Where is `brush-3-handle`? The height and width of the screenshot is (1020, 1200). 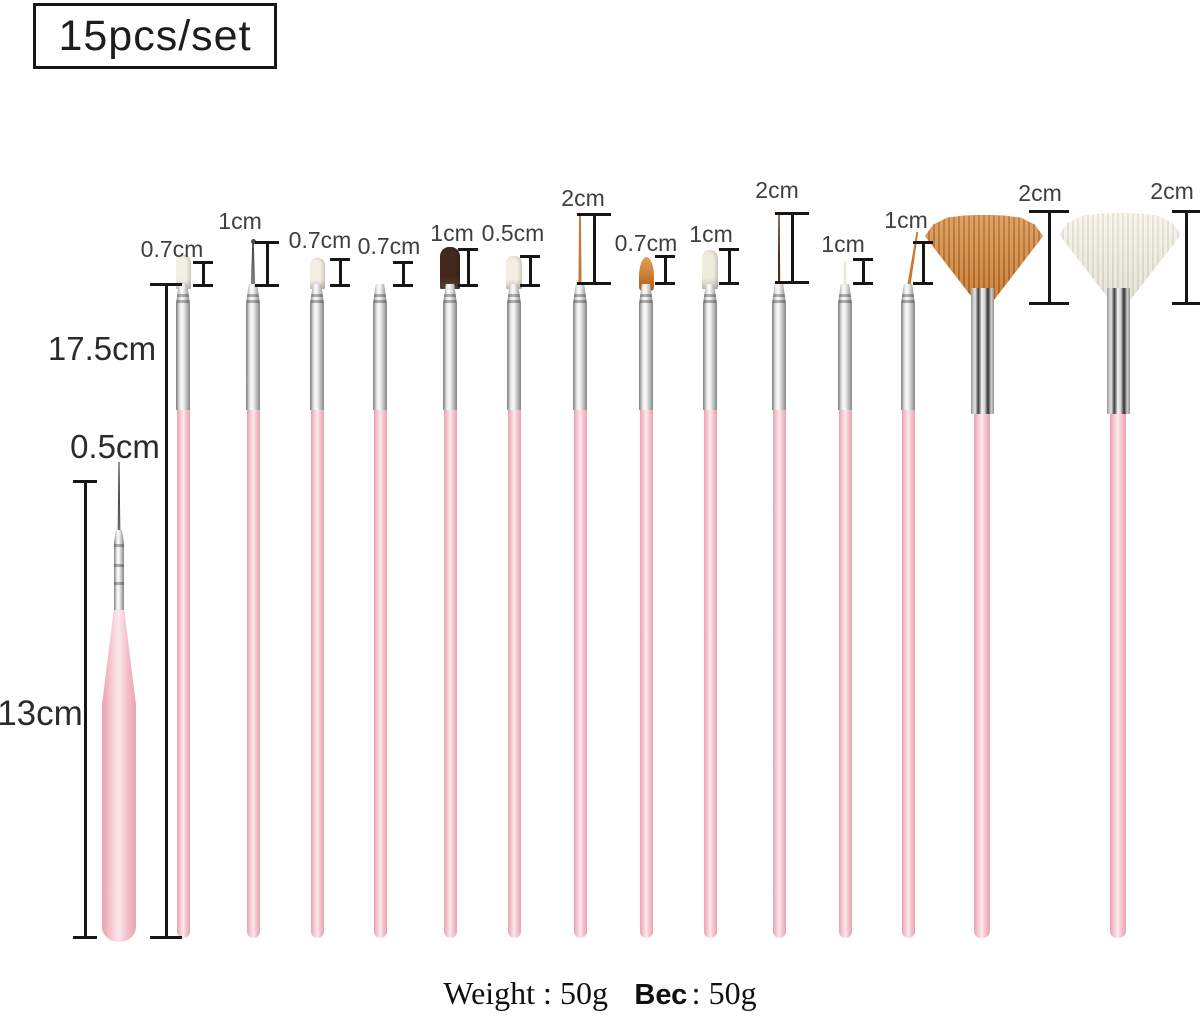
brush-3-handle is located at coordinates (317, 671).